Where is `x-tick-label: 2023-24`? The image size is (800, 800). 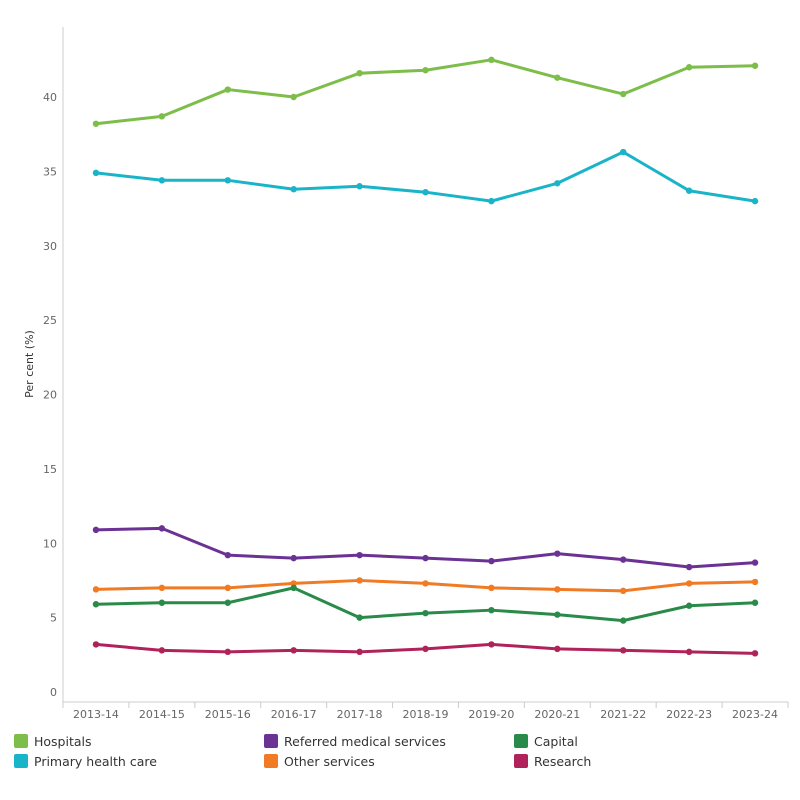 x-tick-label: 2023-24 is located at coordinates (755, 714).